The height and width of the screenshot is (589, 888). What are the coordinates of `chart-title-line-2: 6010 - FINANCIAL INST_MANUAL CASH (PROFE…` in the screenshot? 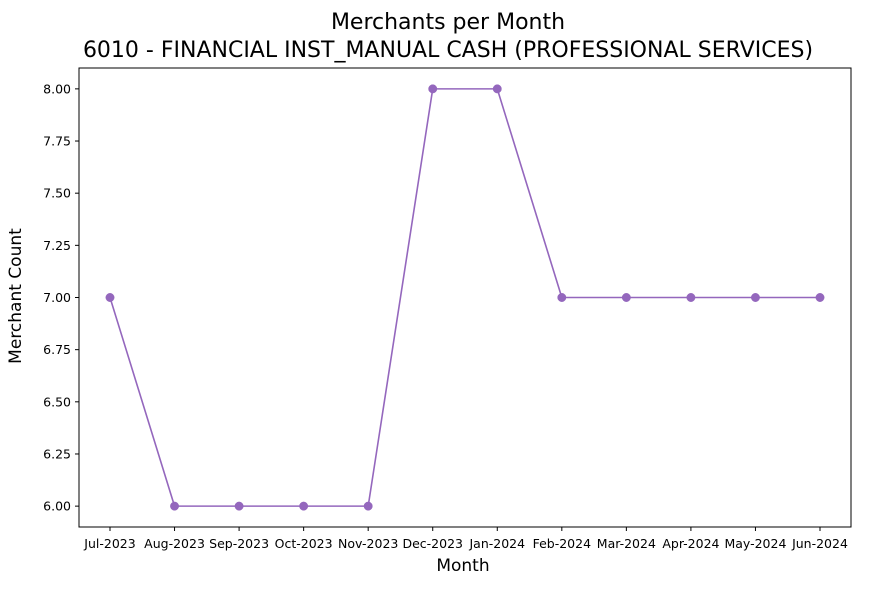 It's located at (448, 50).